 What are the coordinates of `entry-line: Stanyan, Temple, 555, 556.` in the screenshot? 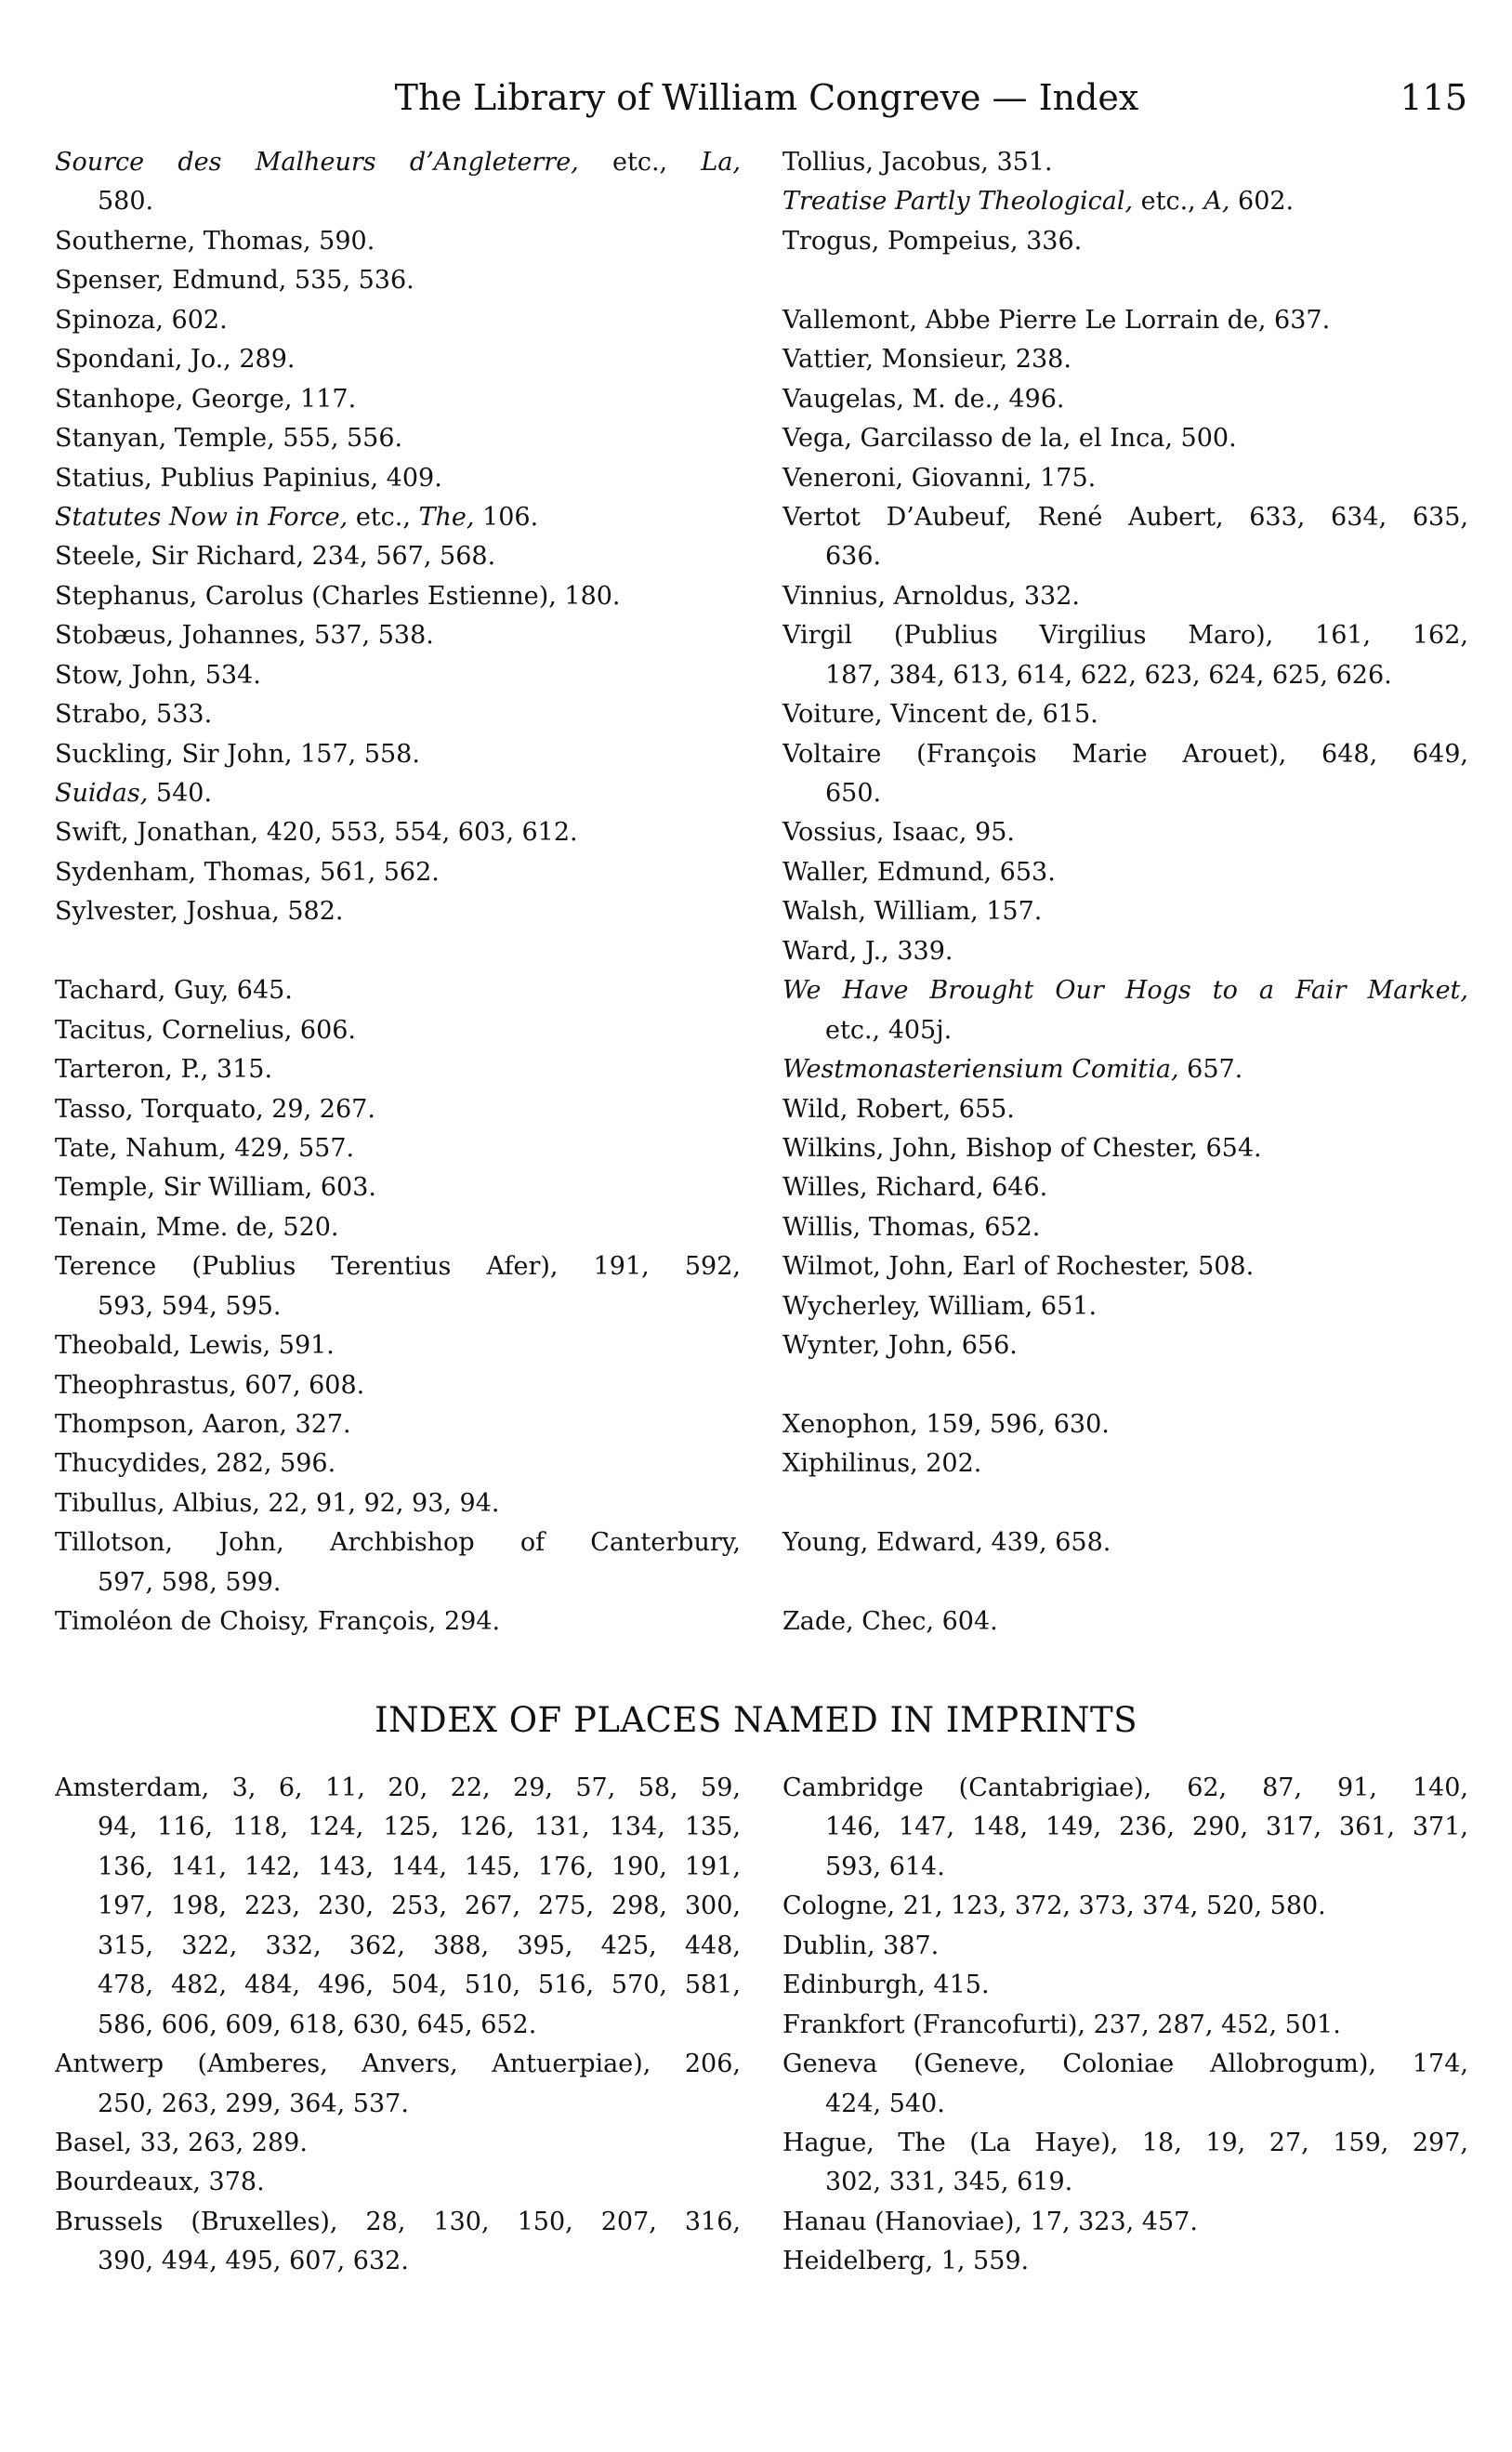 It's located at (229, 439).